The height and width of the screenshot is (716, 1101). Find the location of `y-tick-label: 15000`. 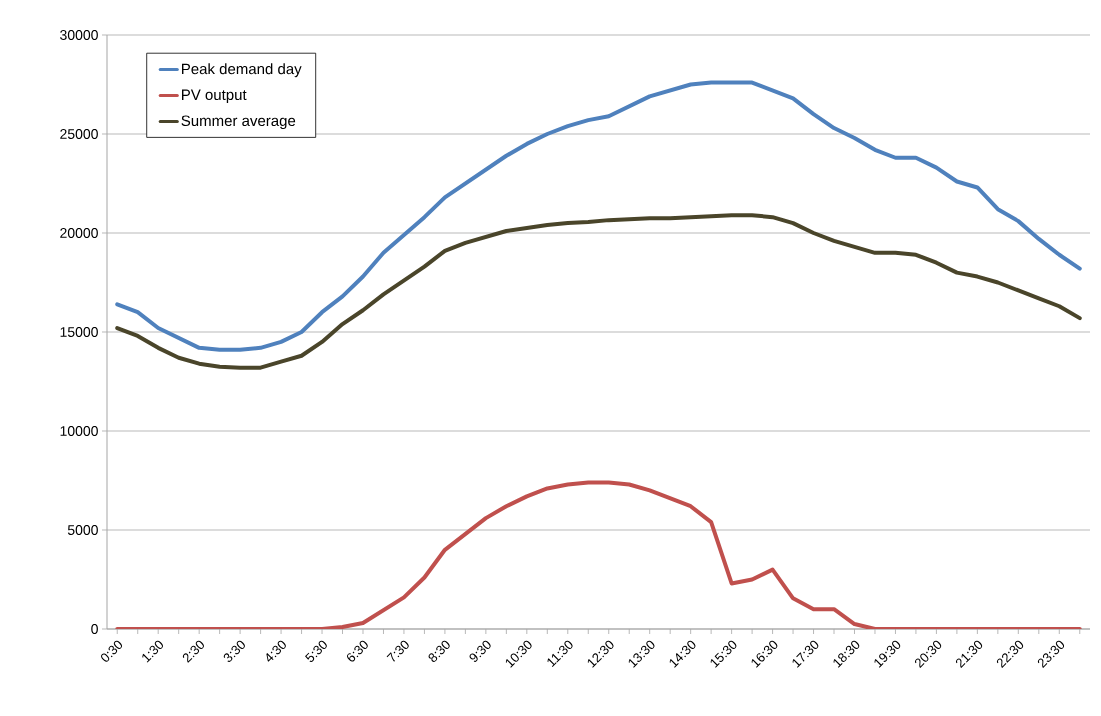

y-tick-label: 15000 is located at coordinates (79, 332).